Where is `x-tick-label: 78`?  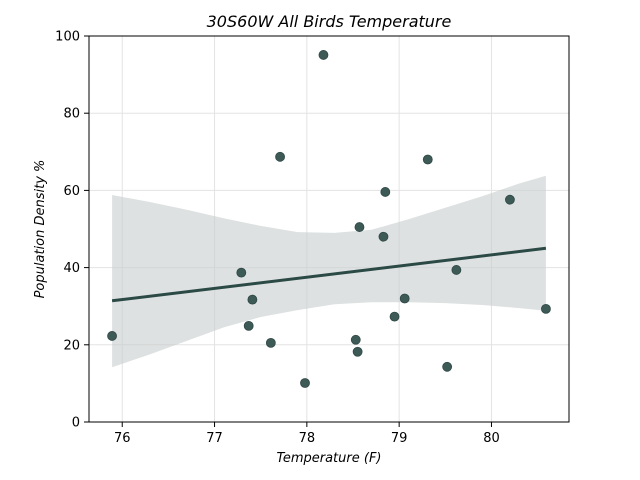 x-tick-label: 78 is located at coordinates (307, 438).